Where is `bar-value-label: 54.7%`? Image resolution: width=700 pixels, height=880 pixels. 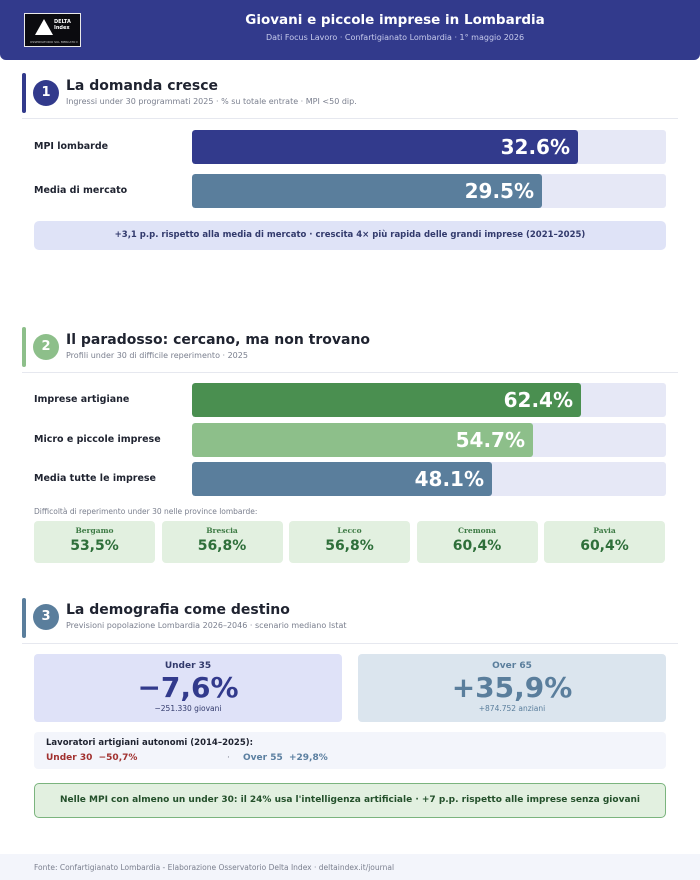 bar-value-label: 54.7% is located at coordinates (490, 440).